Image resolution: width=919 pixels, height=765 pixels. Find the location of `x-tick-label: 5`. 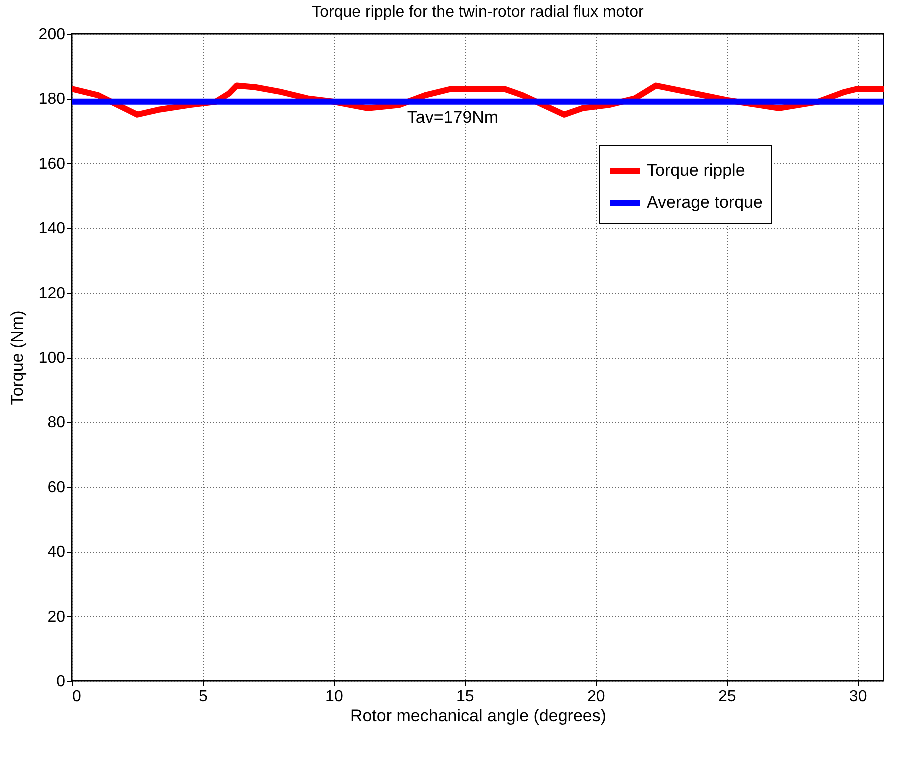

x-tick-label: 5 is located at coordinates (203, 697).